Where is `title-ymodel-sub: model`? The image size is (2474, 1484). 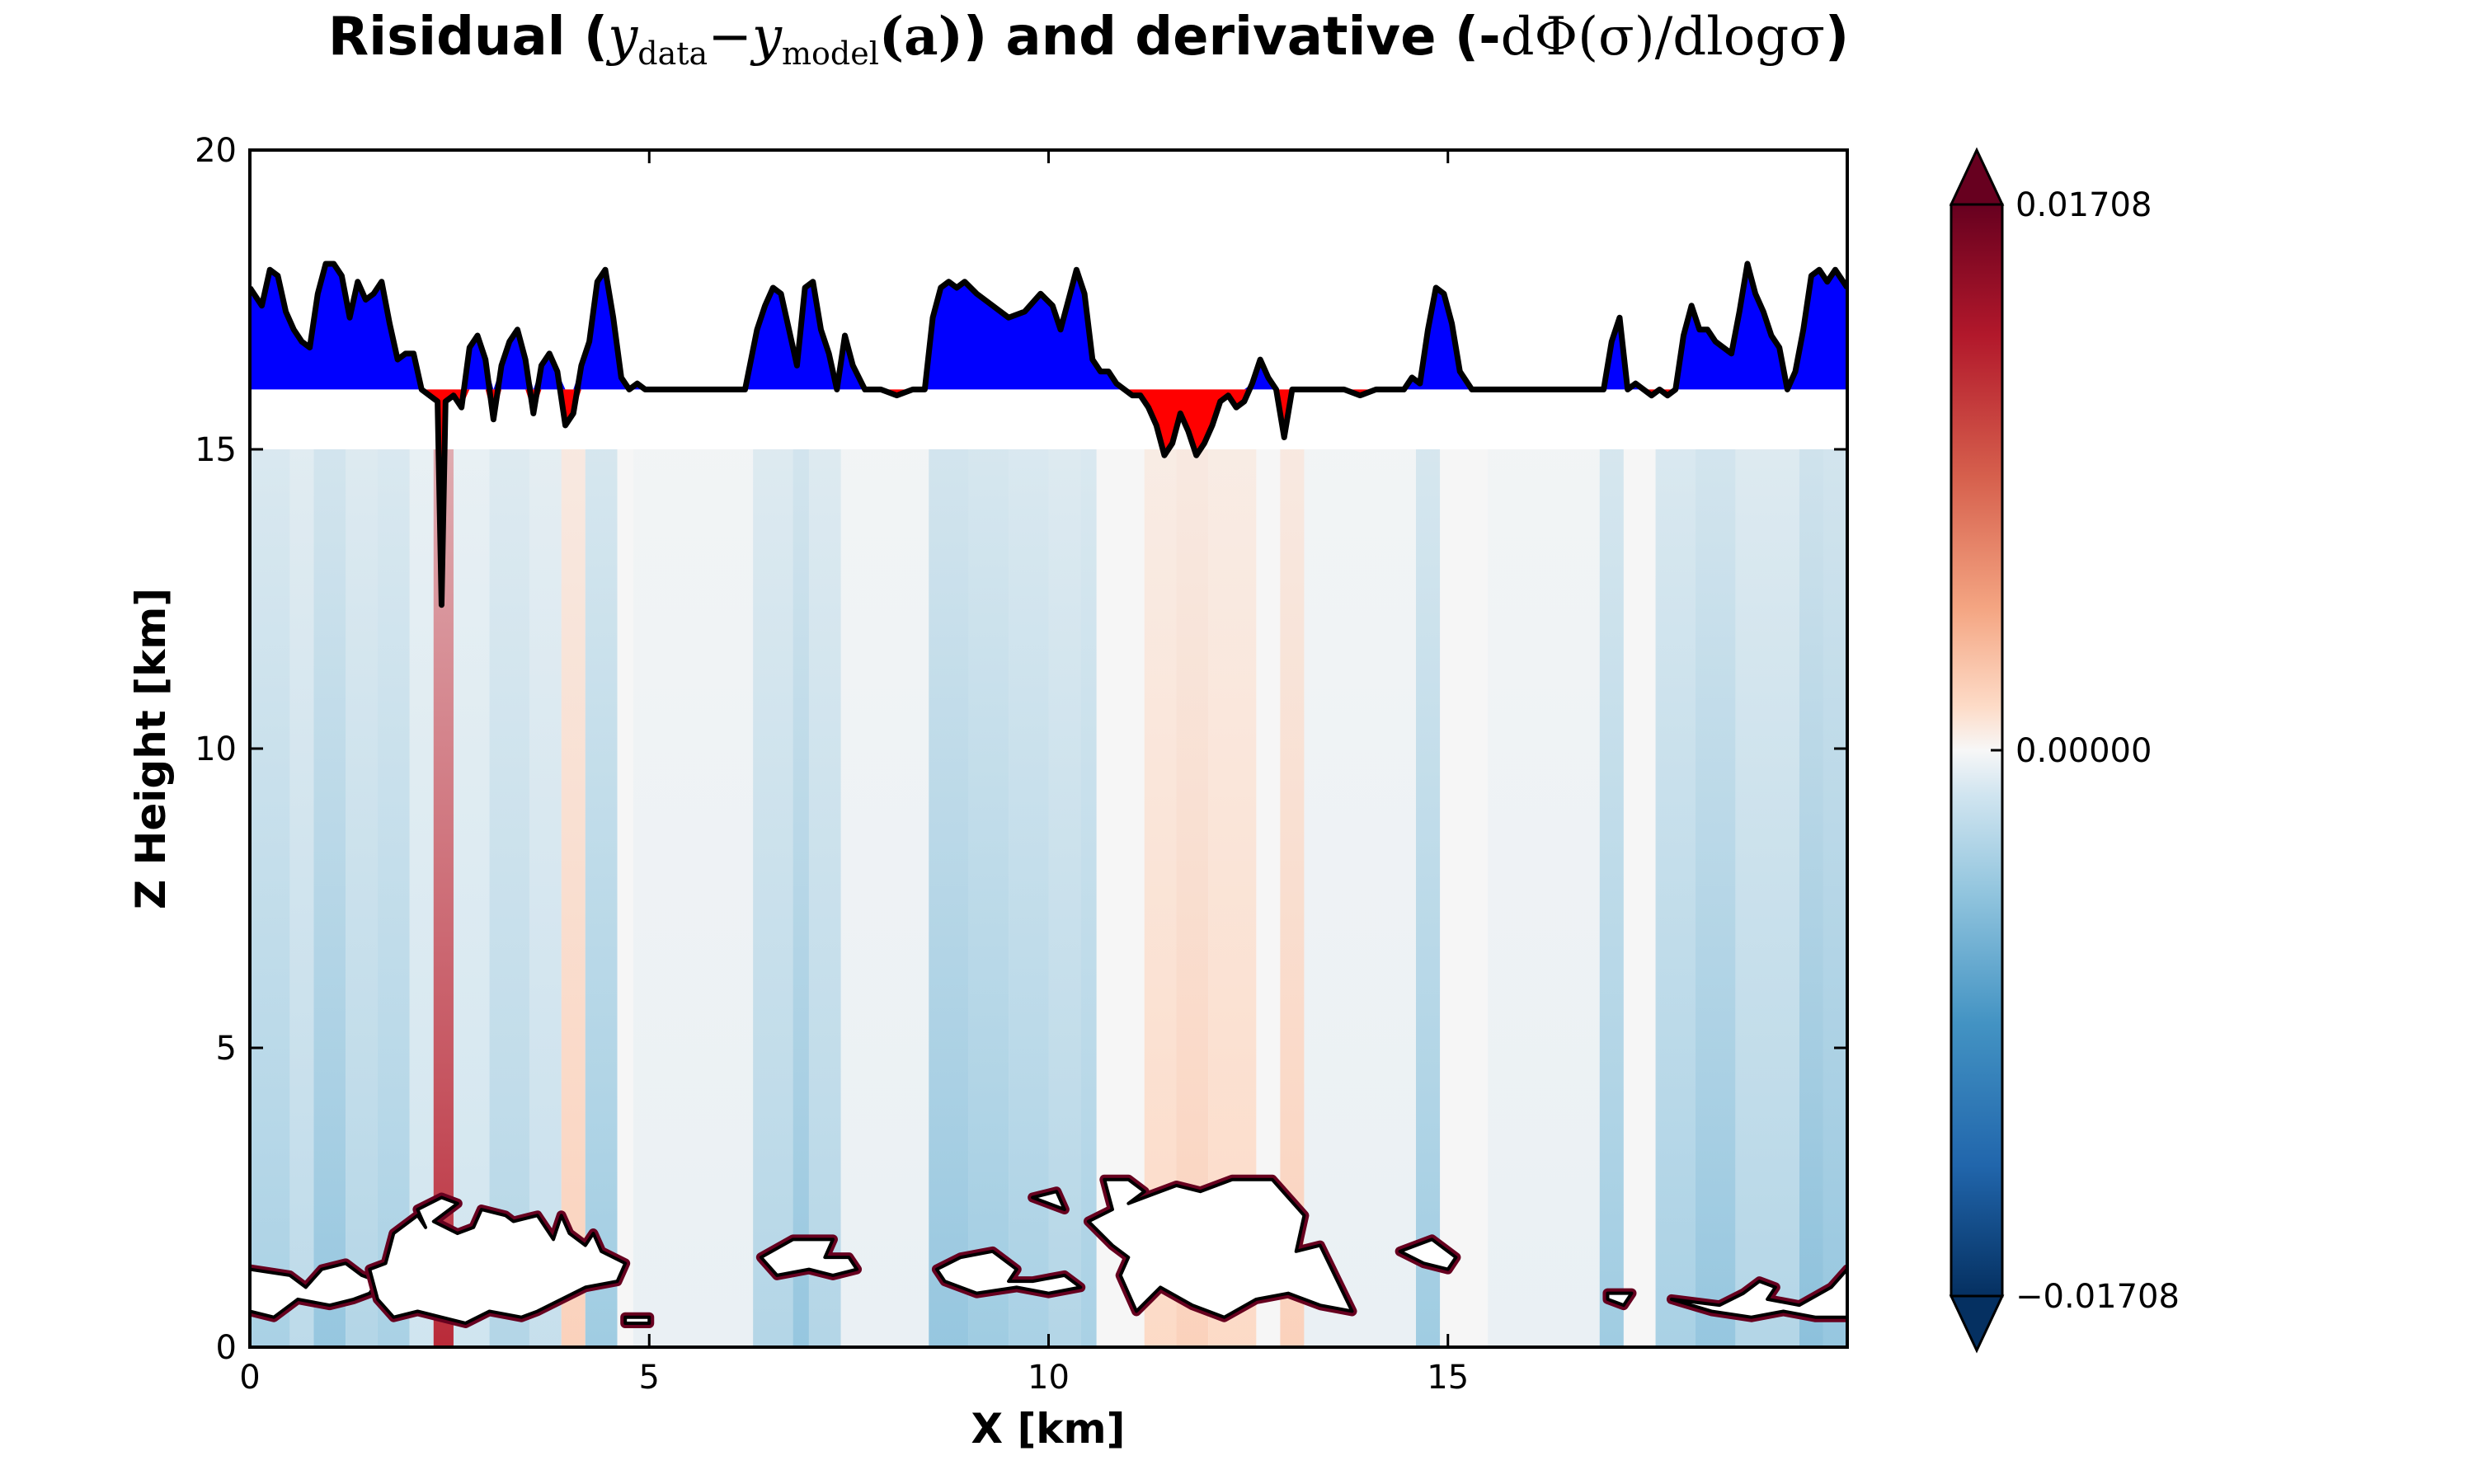
title-ymodel-sub: model is located at coordinates (830, 54).